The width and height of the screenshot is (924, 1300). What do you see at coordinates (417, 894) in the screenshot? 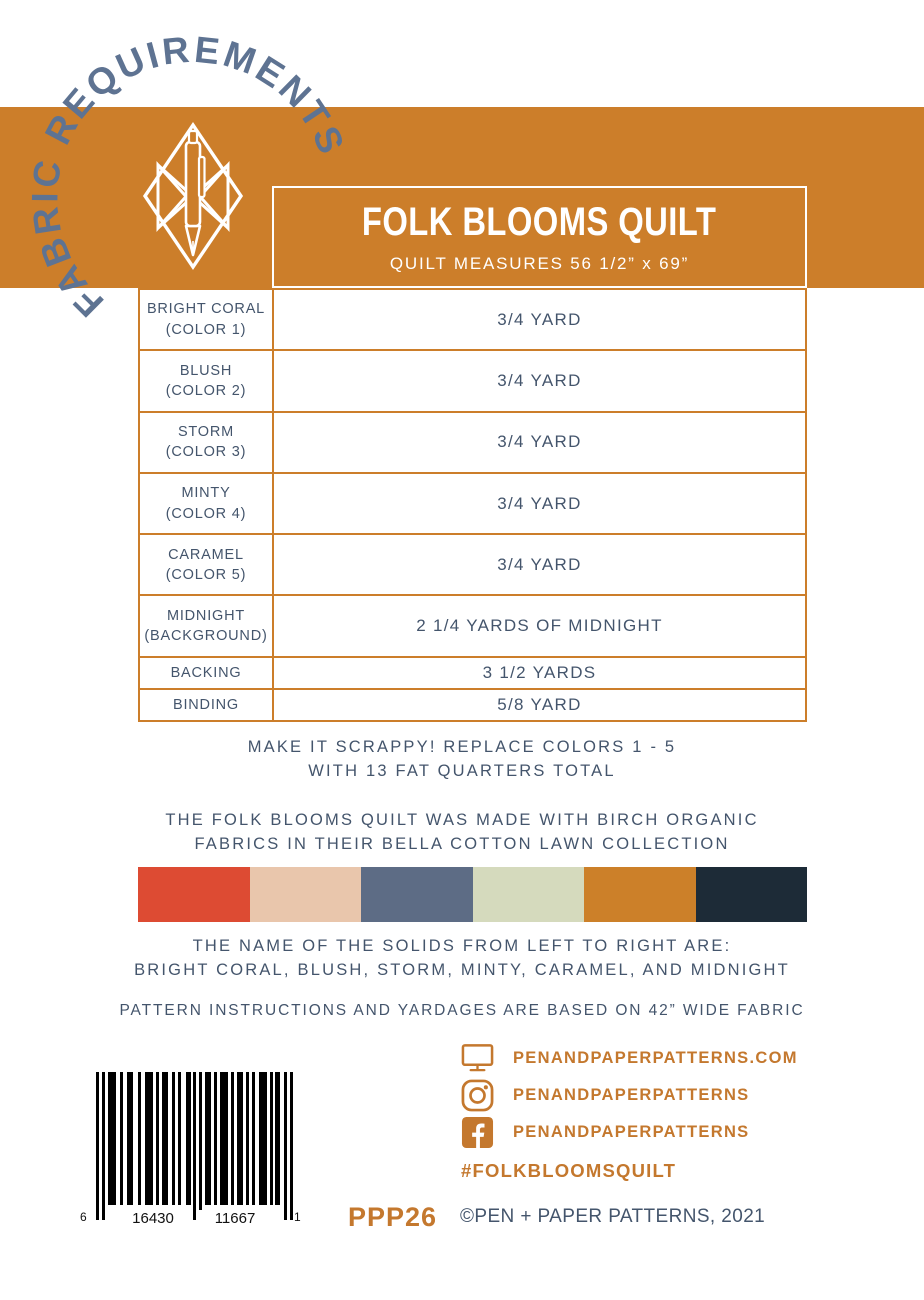
I see `swatch-storm` at bounding box center [417, 894].